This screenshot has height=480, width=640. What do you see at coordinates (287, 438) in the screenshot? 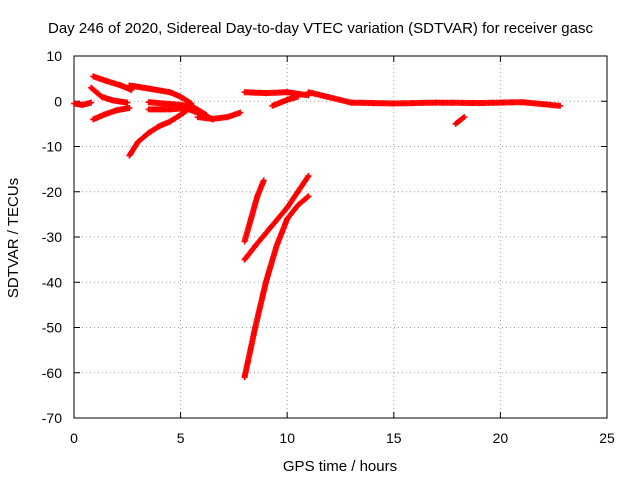
I see `x-tick-label: 10` at bounding box center [287, 438].